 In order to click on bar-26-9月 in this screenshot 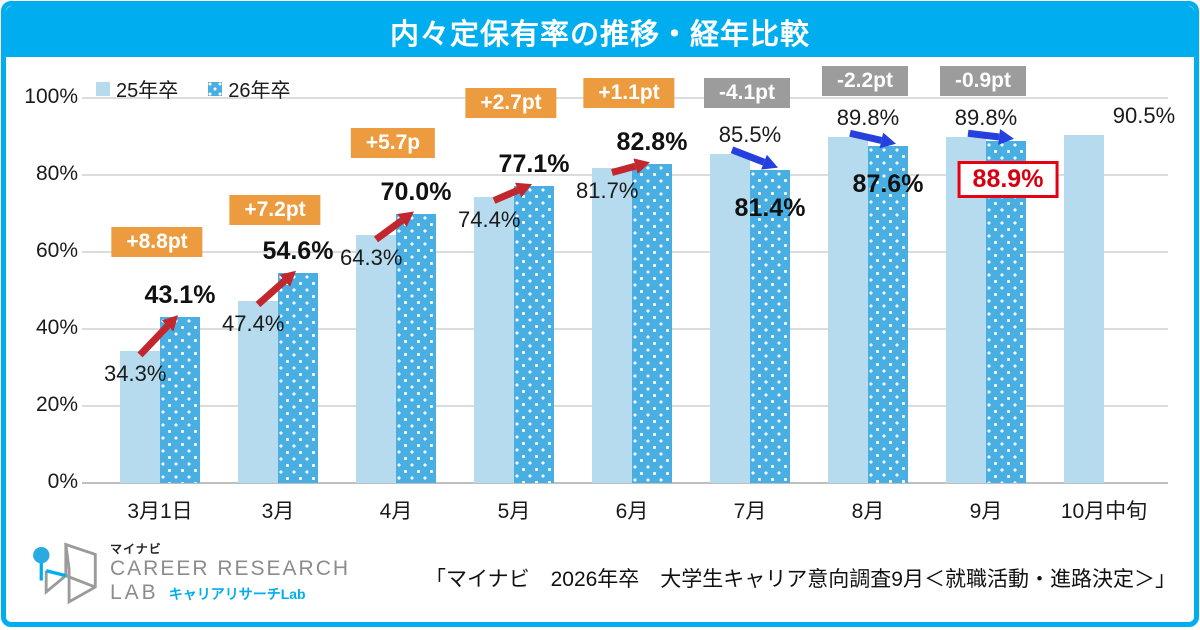, I will do `click(1006, 311)`.